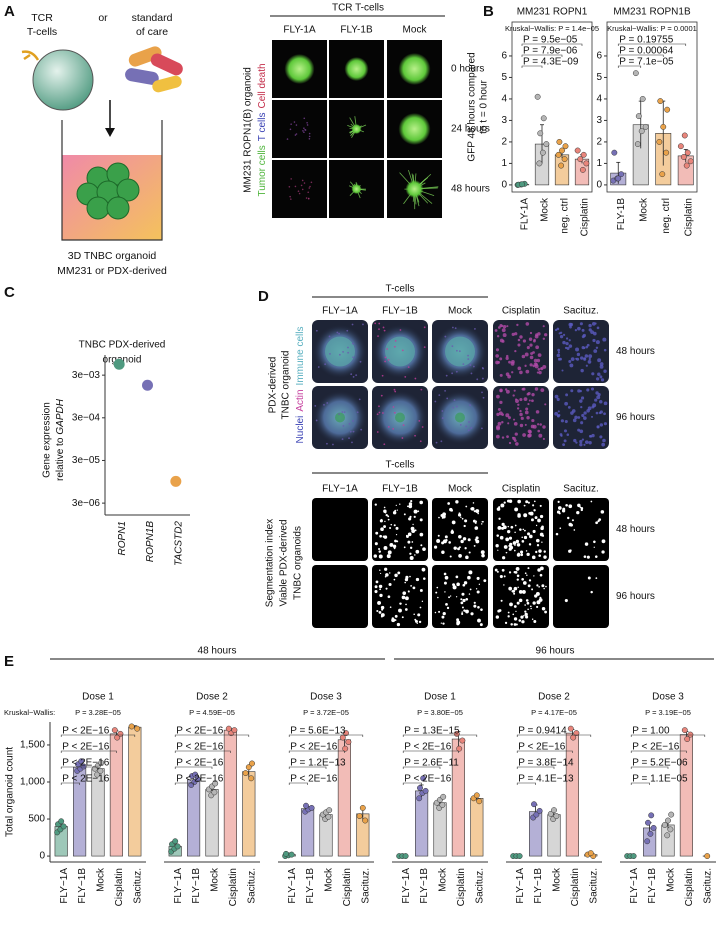 The width and height of the screenshot is (717, 946). I want to click on row-label: 0 hours, so click(467, 69).